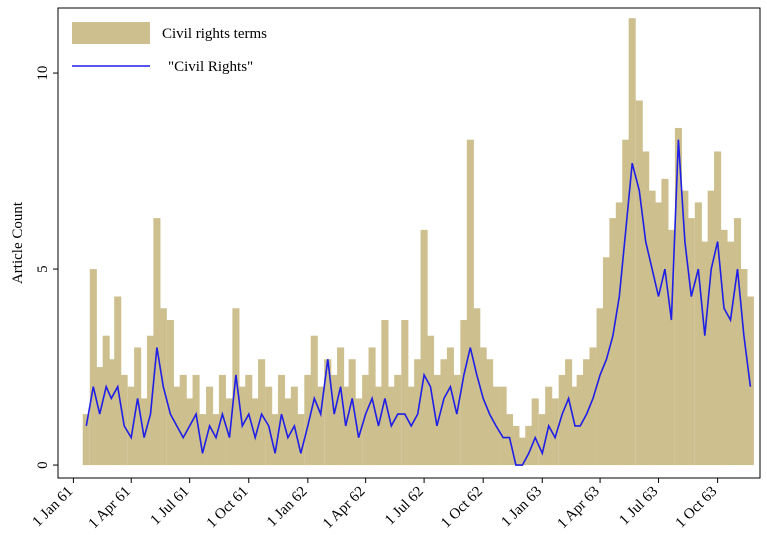 The width and height of the screenshot is (767, 535). Describe the element at coordinates (43, 73) in the screenshot. I see `y-tick-label: 10` at that location.